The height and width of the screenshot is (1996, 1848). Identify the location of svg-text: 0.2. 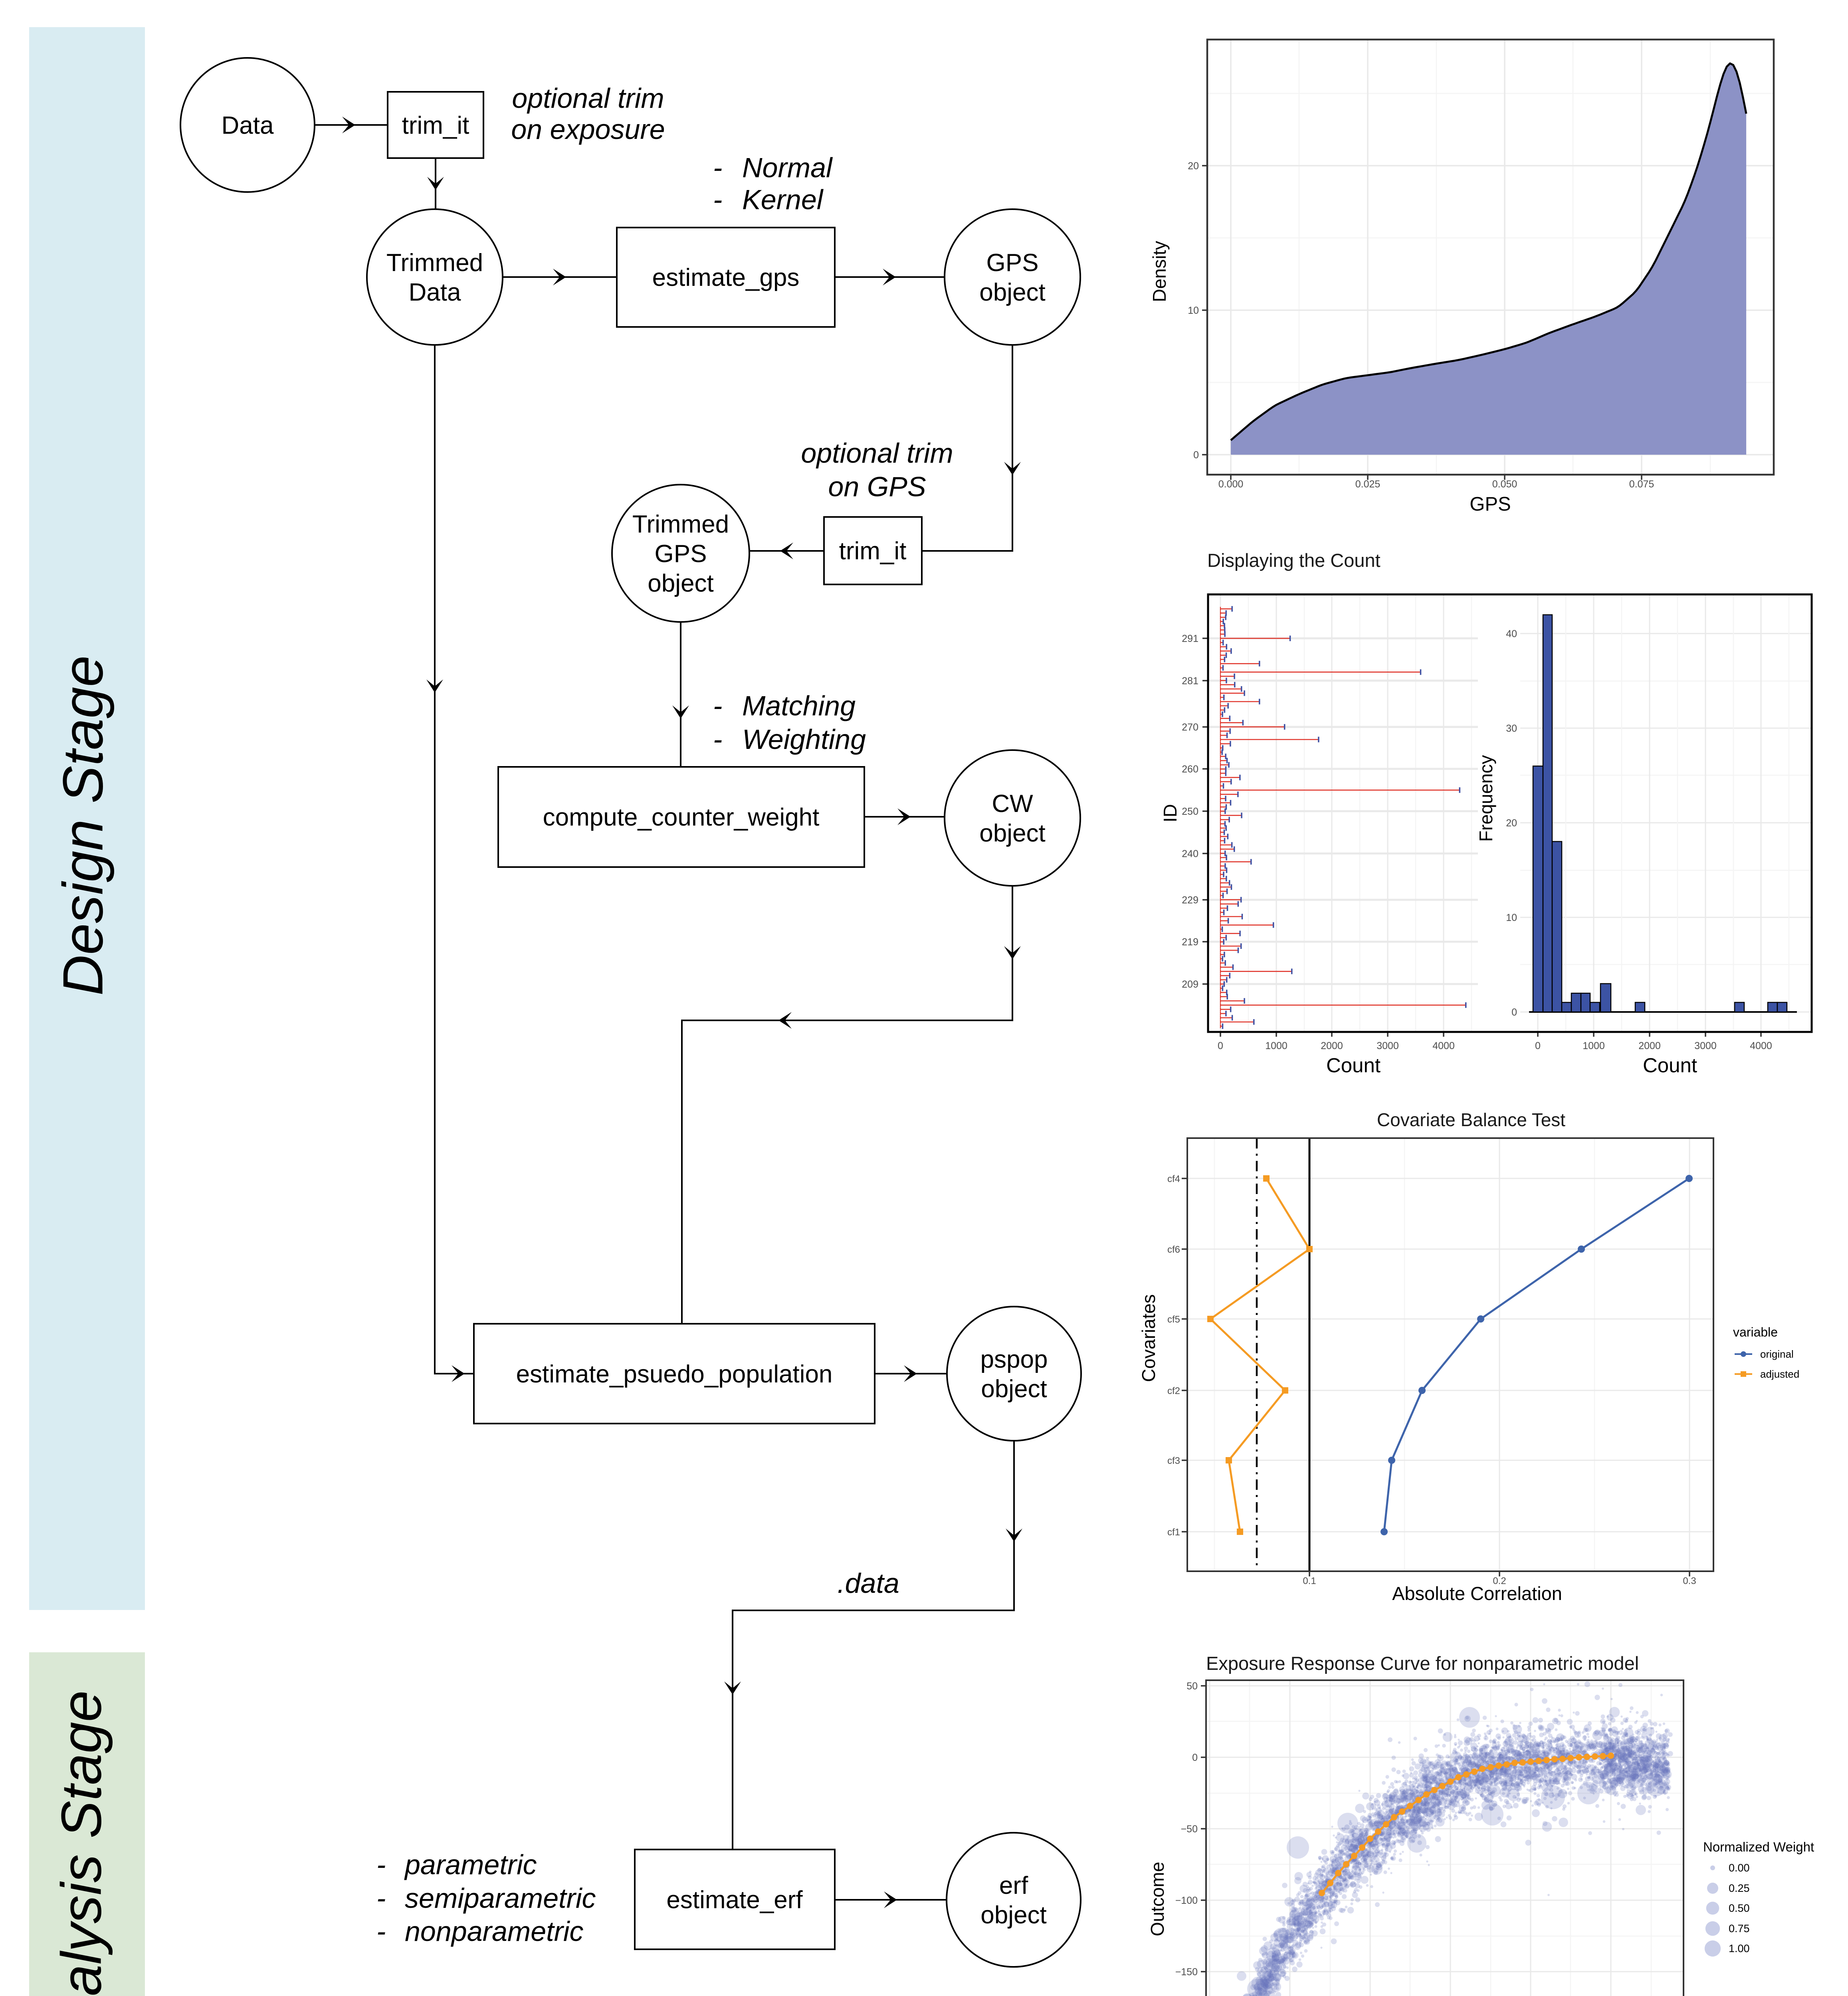
(1499, 1581).